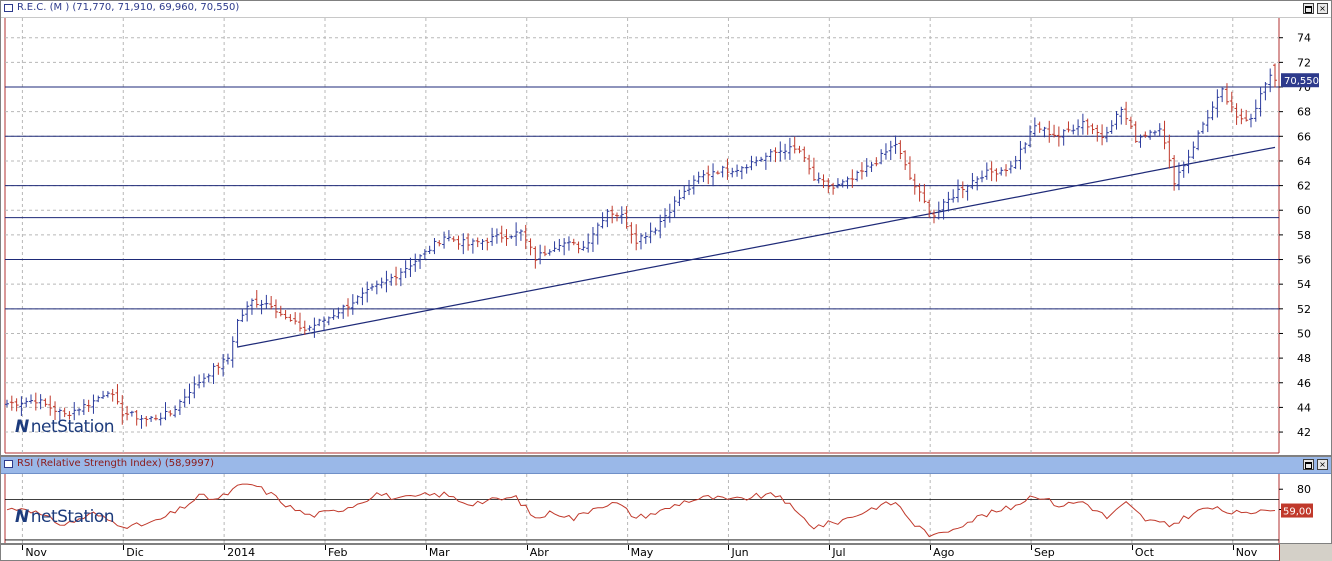 The image size is (1332, 561). What do you see at coordinates (1304, 383) in the screenshot?
I see `price-tick-label: 46` at bounding box center [1304, 383].